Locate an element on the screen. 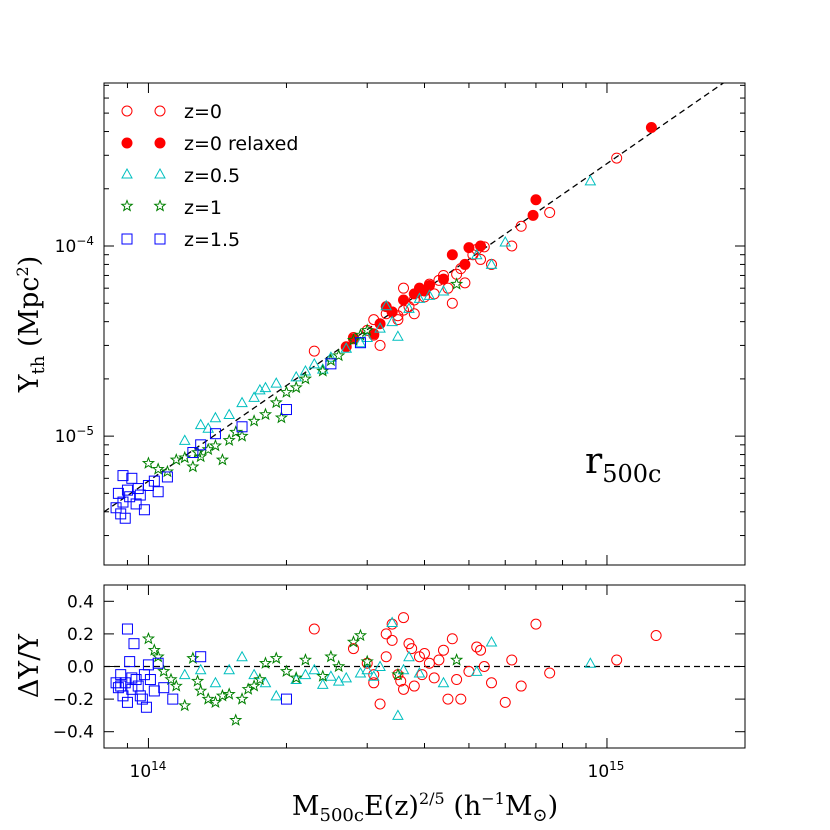 This screenshot has width=830, height=830. legend-label-z0-relaxed: z=0 relaxed is located at coordinates (241, 144).